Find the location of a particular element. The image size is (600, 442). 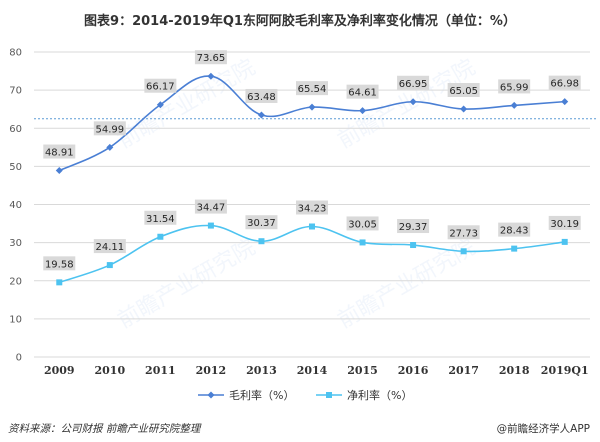

series-line is located at coordinates (312, 254).